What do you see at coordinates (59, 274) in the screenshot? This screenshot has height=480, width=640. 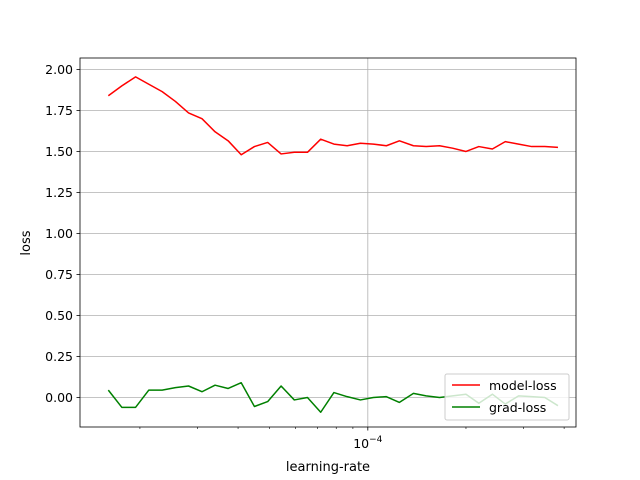 I see `y-tick-label: 0.75` at bounding box center [59, 274].